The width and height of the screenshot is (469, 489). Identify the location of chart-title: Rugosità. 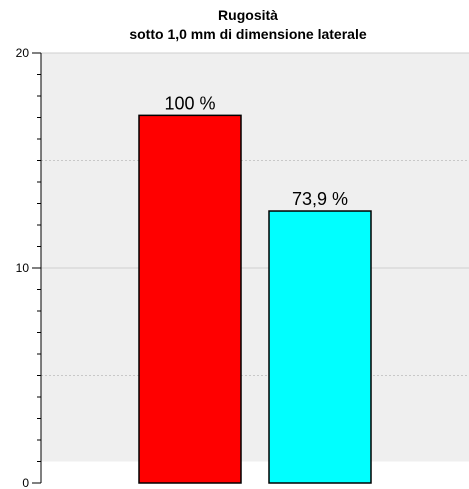
(248, 15).